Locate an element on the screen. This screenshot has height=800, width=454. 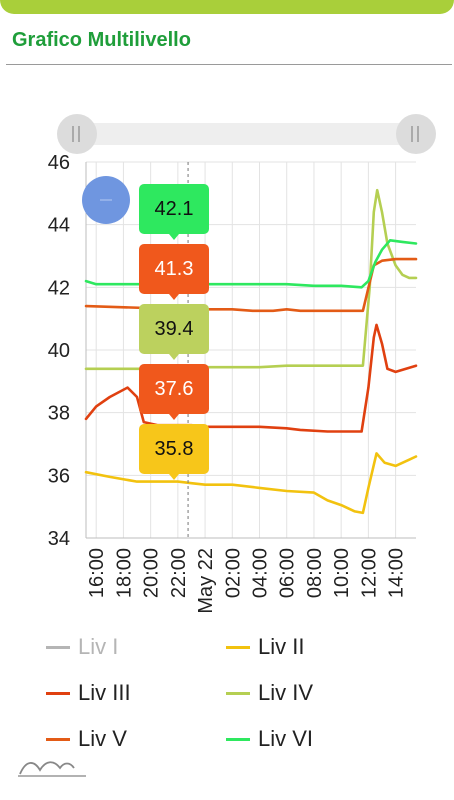
x-tick-label: 18:00 is located at coordinates (124, 573).